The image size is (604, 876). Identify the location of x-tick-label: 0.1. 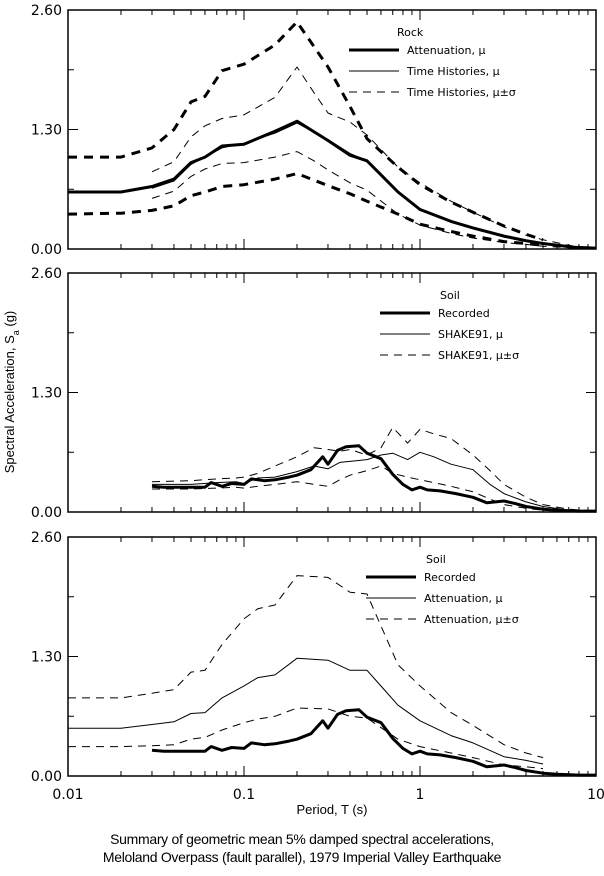
(244, 795).